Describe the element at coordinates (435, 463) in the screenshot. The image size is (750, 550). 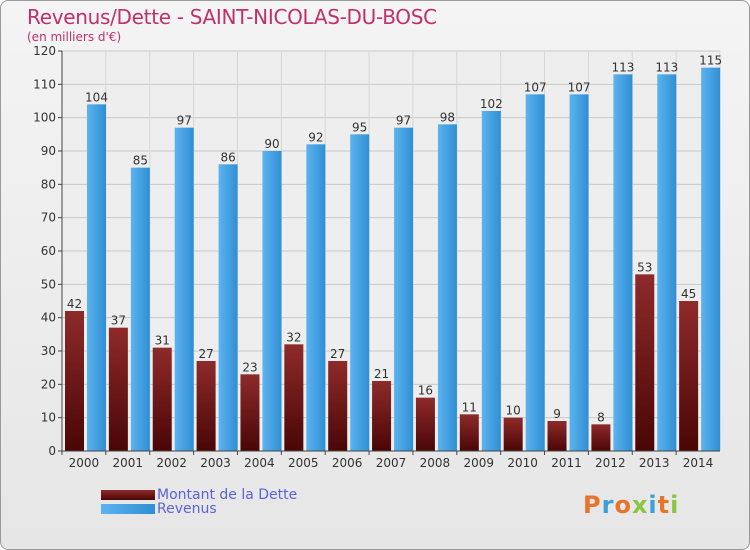
I see `x-tick-label: 2008` at that location.